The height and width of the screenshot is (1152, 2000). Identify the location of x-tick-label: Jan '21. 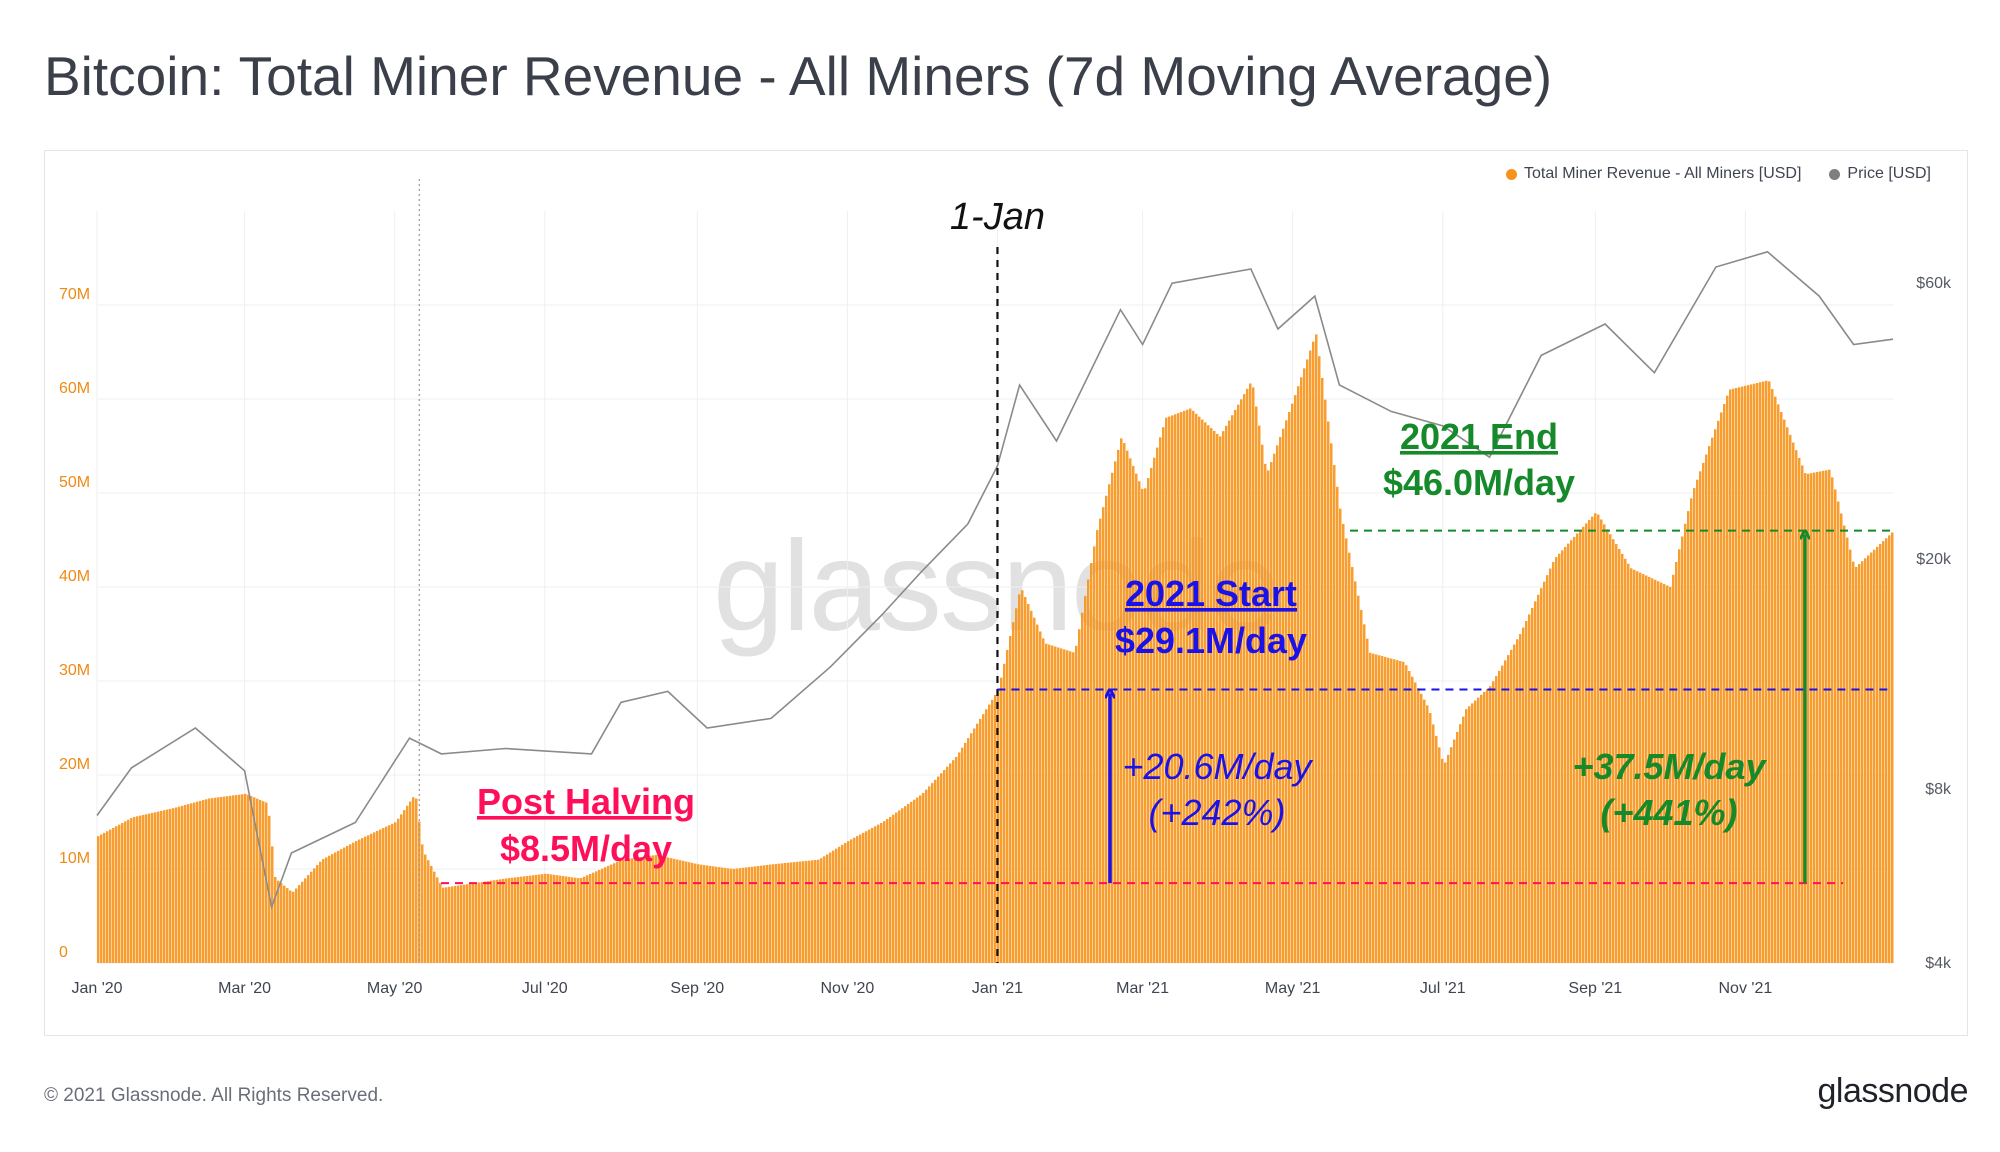
(997, 988).